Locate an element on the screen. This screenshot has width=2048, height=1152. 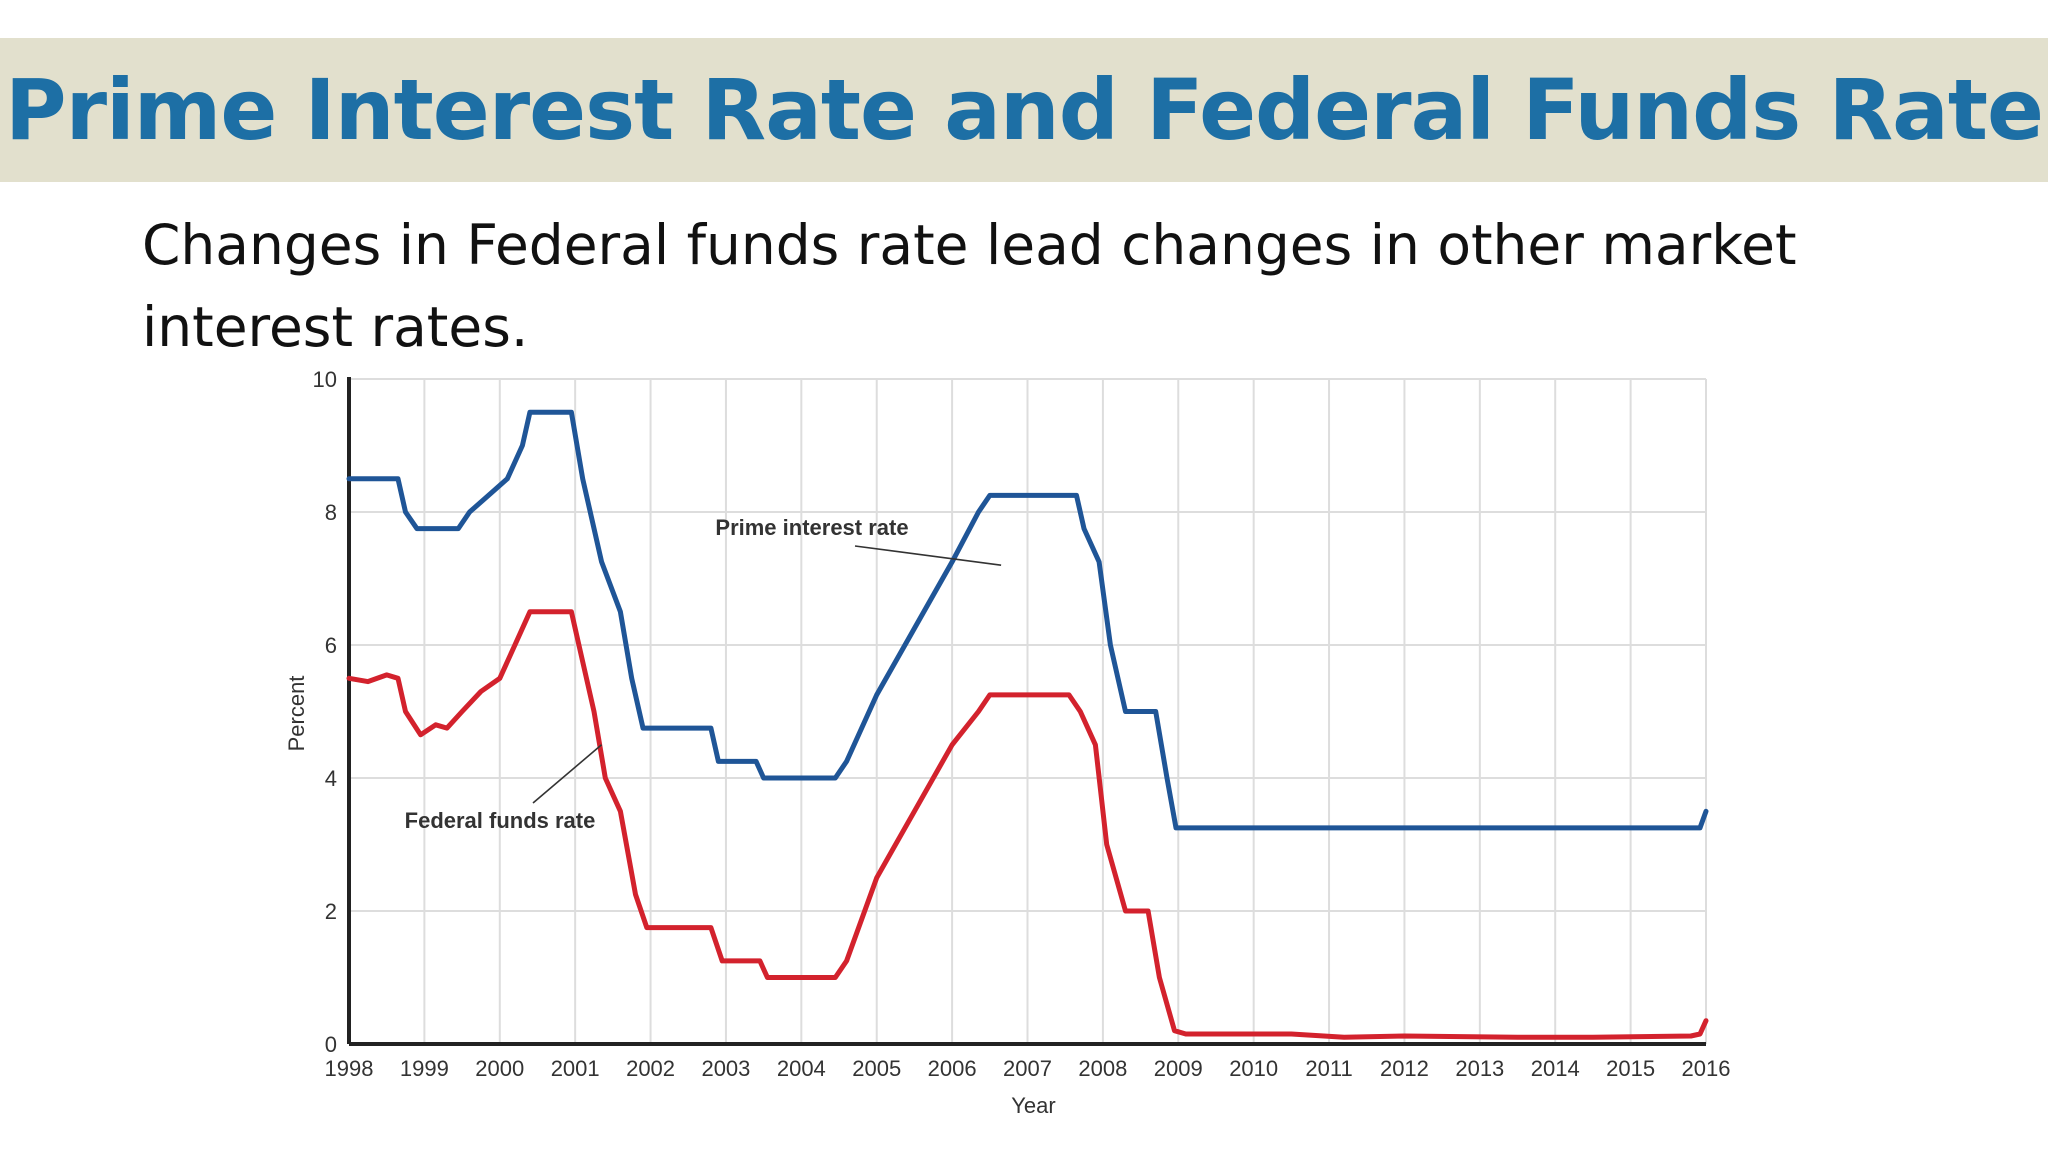
x-tick-label: 2009 is located at coordinates (1178, 1068).